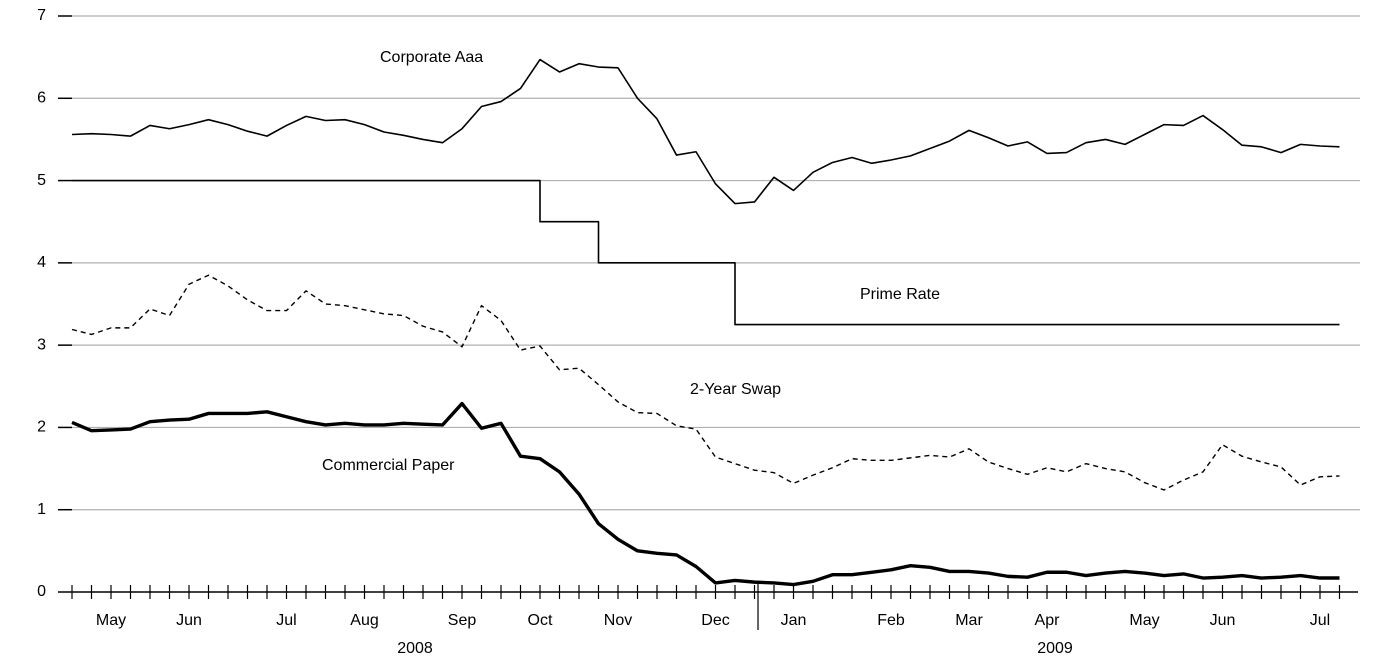  I want to click on x-tick-label: Feb, so click(891, 620).